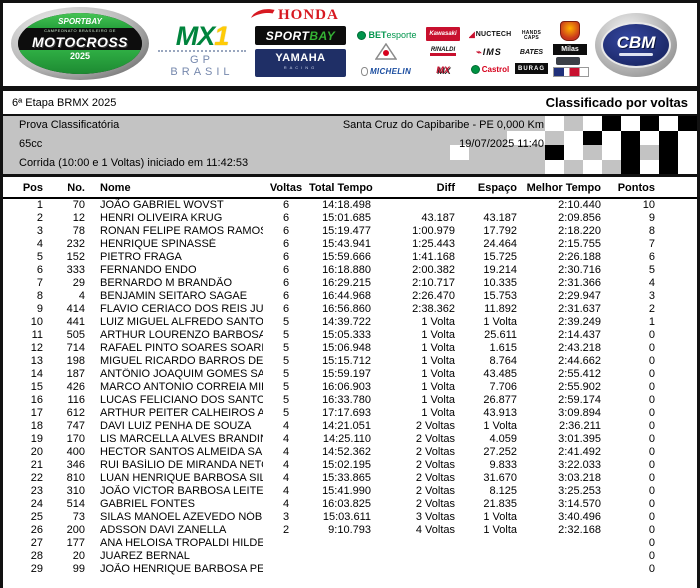  I want to click on cell-no: 747, so click(75, 426).